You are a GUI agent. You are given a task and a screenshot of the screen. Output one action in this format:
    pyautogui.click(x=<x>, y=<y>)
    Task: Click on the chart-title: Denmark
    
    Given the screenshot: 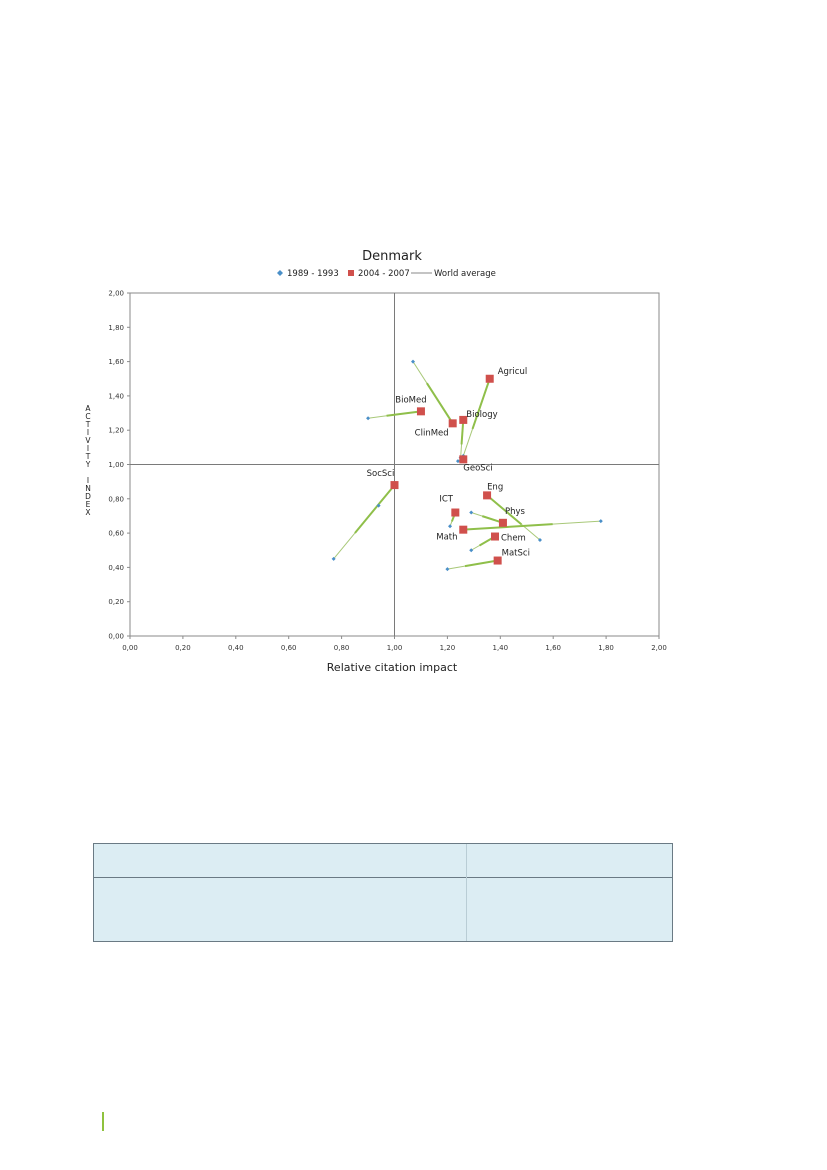 What is the action you would take?
    pyautogui.click(x=392, y=256)
    